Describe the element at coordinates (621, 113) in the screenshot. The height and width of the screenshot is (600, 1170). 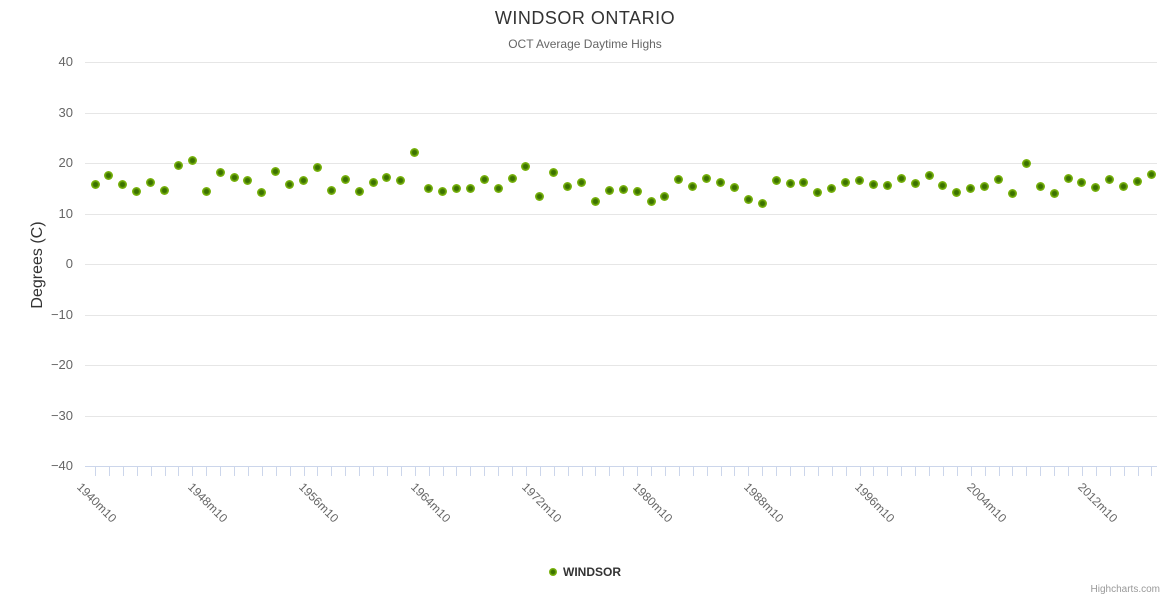
I see `y-gridline` at that location.